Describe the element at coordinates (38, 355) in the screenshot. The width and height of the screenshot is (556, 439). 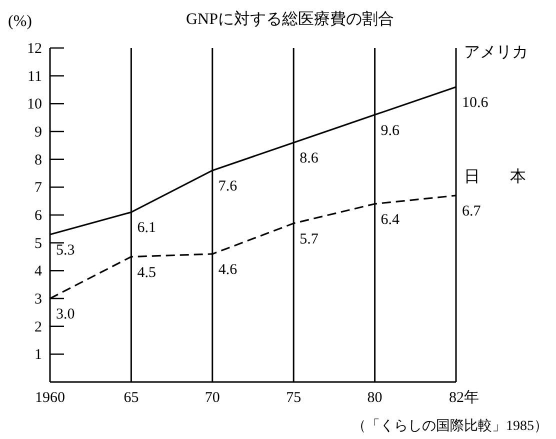
I see `y-tick-label: 1` at that location.